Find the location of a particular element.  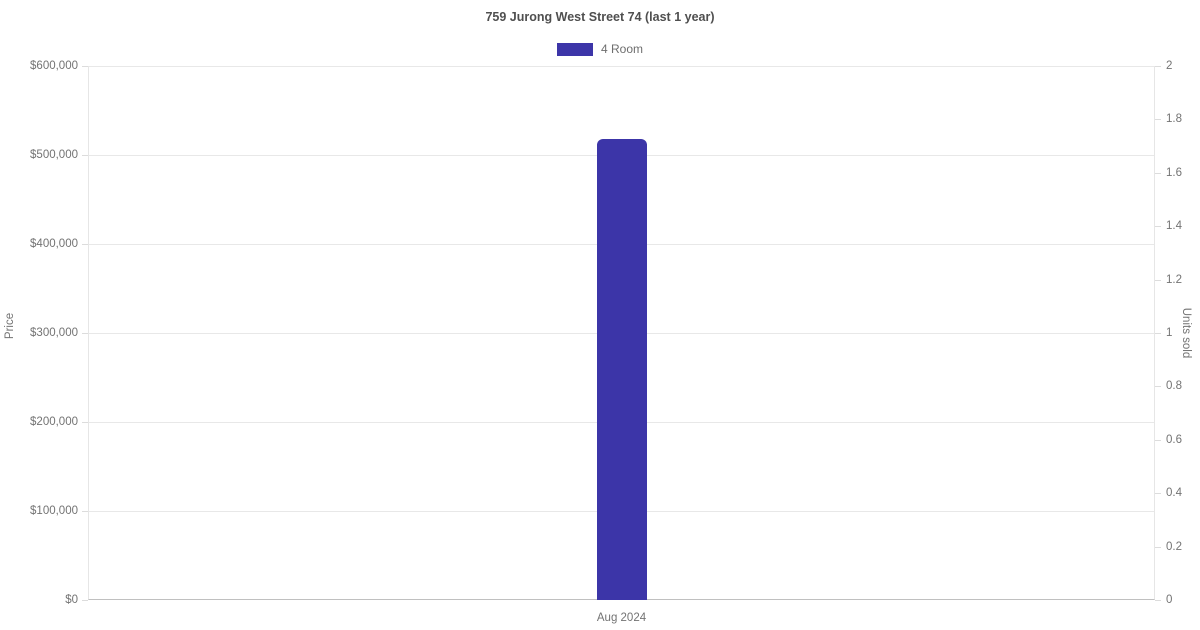

y-axis-tick-label-units: 0 is located at coordinates (1169, 600).